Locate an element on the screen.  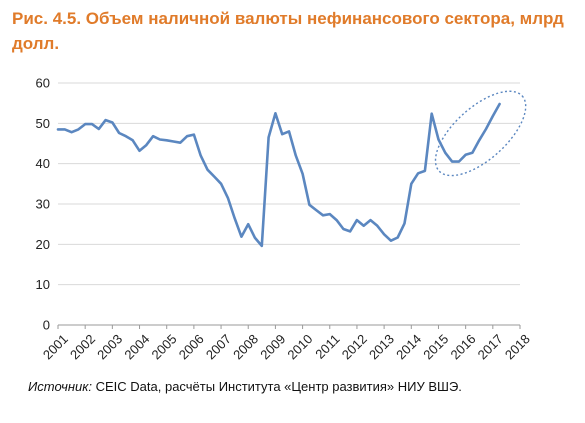
x-tick-label: 2009 is located at coordinates (272, 346).